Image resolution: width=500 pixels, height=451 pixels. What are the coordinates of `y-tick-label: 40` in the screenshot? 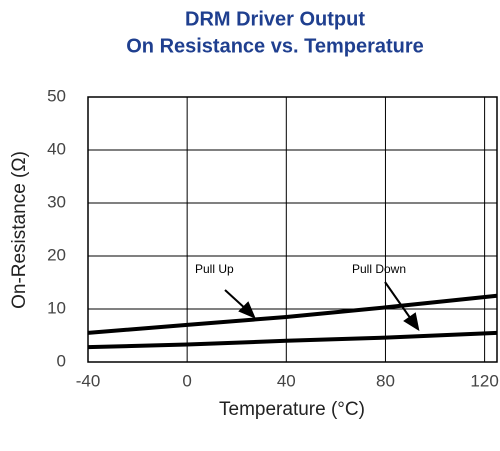 It's located at (56, 148).